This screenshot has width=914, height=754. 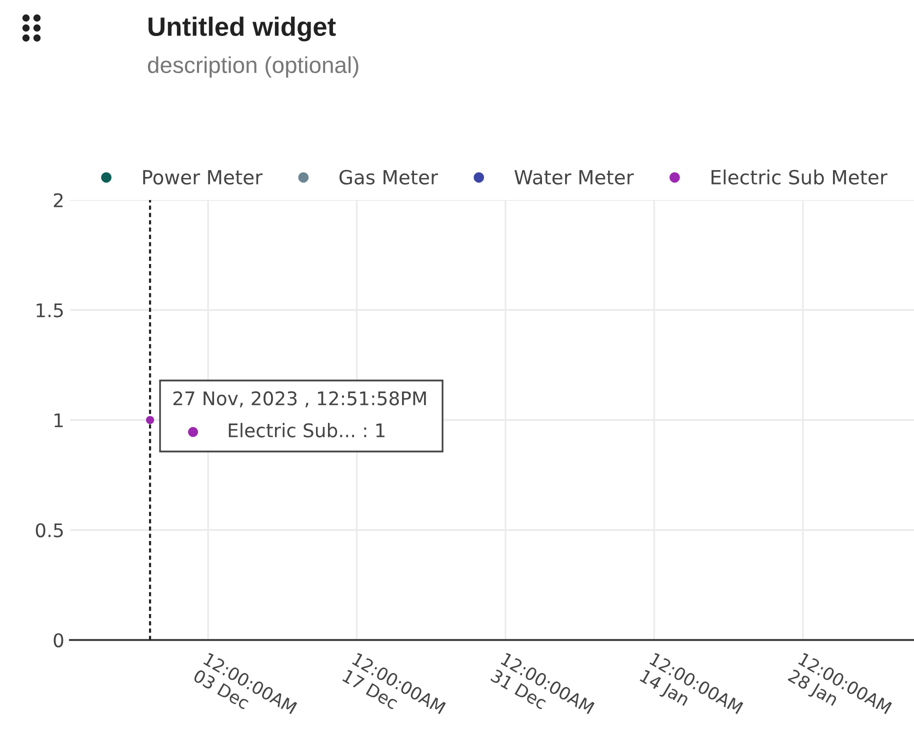 What do you see at coordinates (242, 29) in the screenshot?
I see `chart-title: Untitled widget` at bounding box center [242, 29].